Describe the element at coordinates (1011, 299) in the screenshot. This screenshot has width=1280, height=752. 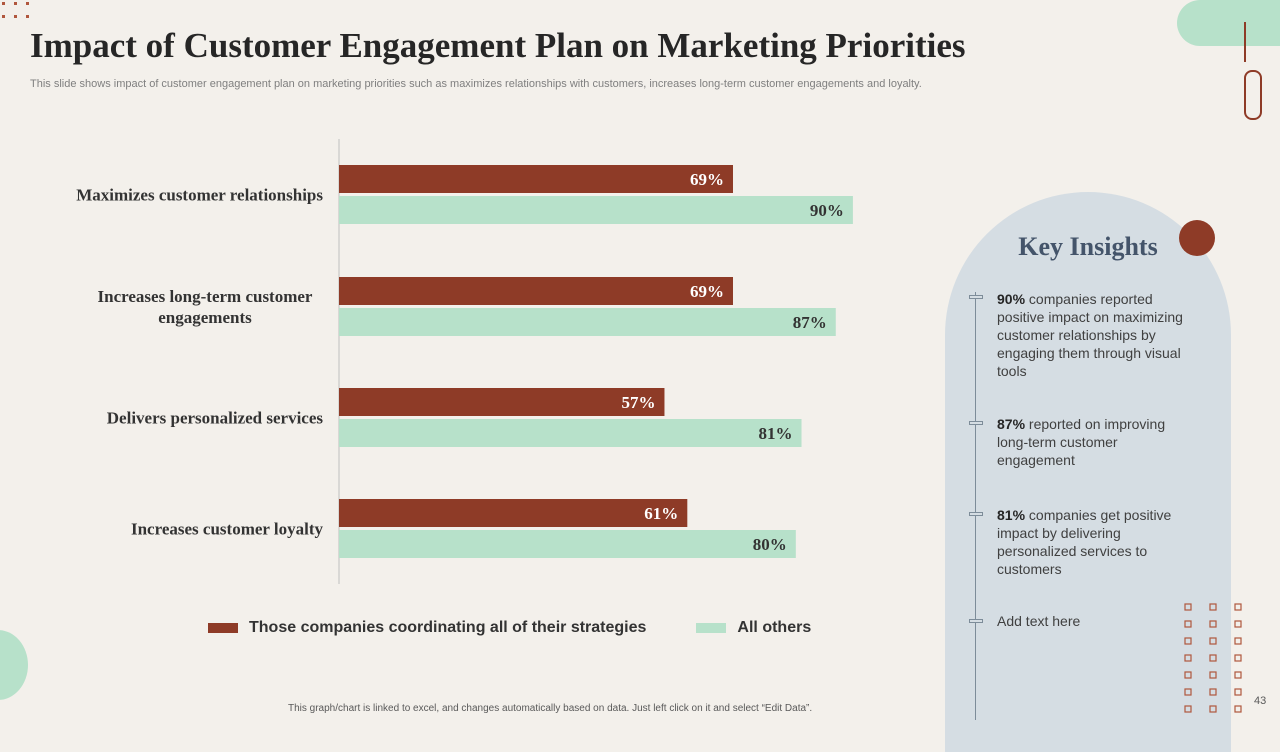
I see `insight-highlight: 90%` at that location.